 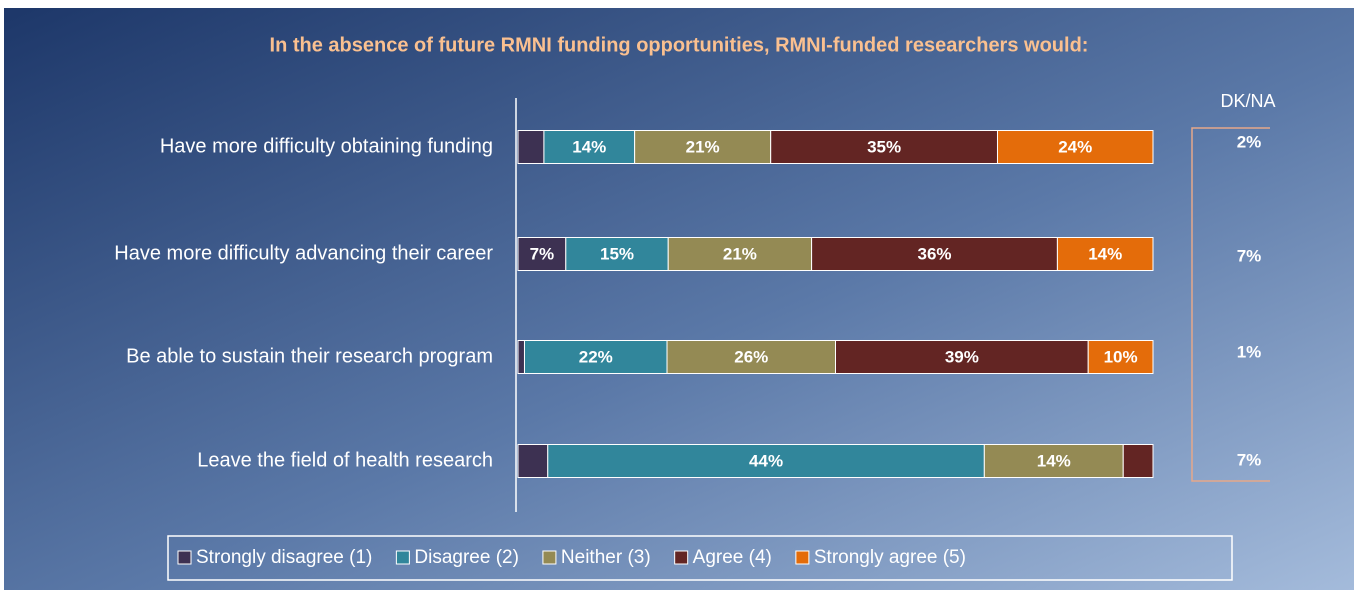 What do you see at coordinates (326, 146) in the screenshot?
I see `category-label: Have more difficulty obtaining funding` at bounding box center [326, 146].